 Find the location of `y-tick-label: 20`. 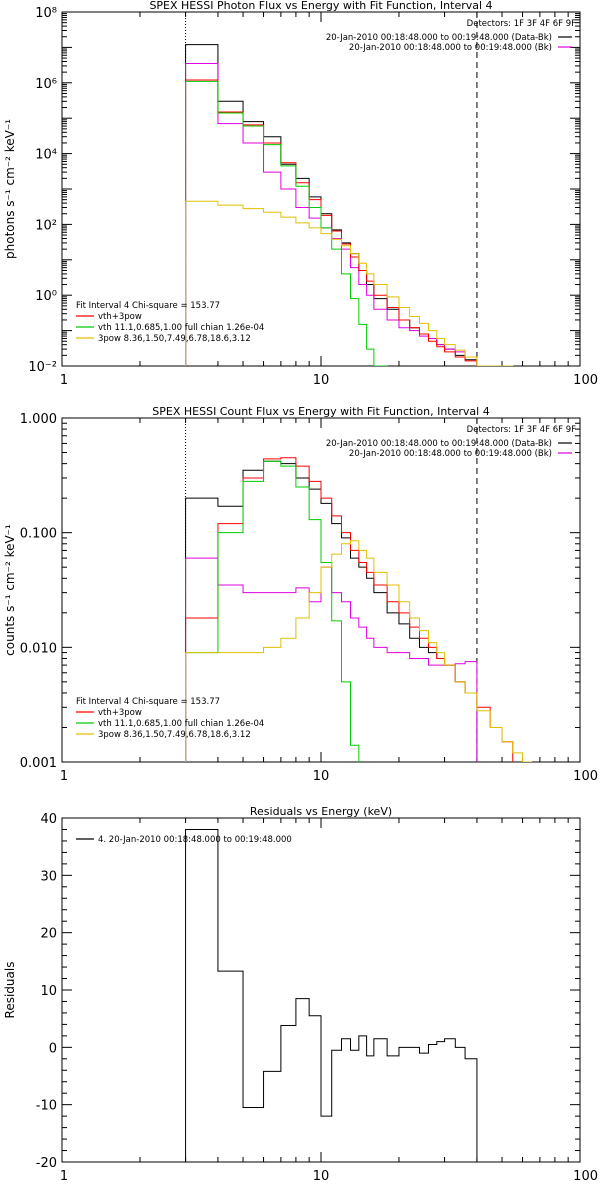

y-tick-label: 20 is located at coordinates (48, 934).